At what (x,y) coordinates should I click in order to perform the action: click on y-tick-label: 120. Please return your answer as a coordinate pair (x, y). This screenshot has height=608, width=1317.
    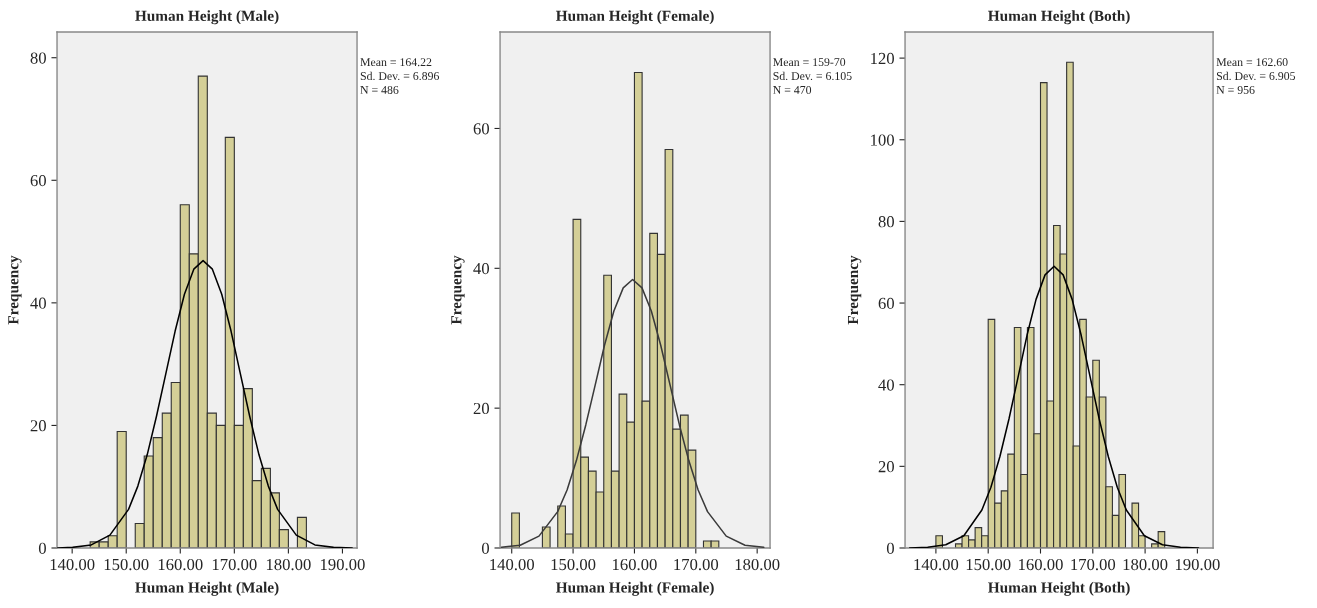
    Looking at the image, I should click on (882, 58).